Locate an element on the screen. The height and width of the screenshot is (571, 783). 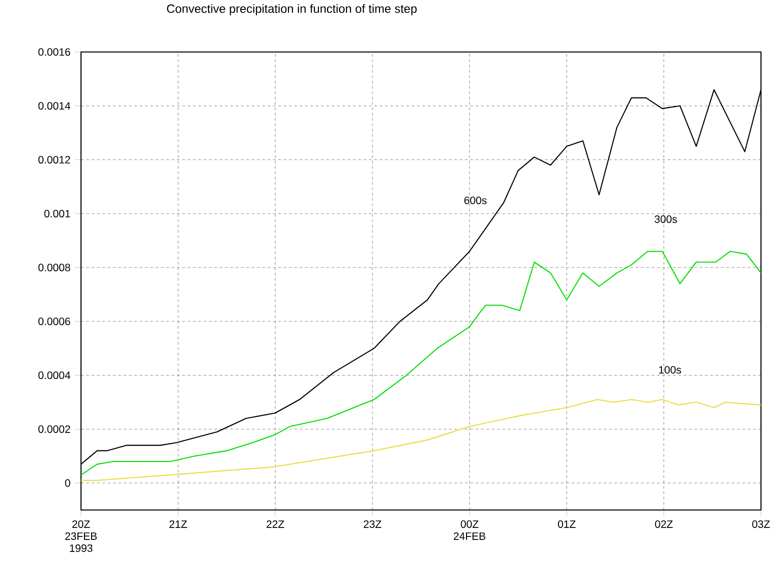
x-tick-label: 03Z is located at coordinates (761, 524).